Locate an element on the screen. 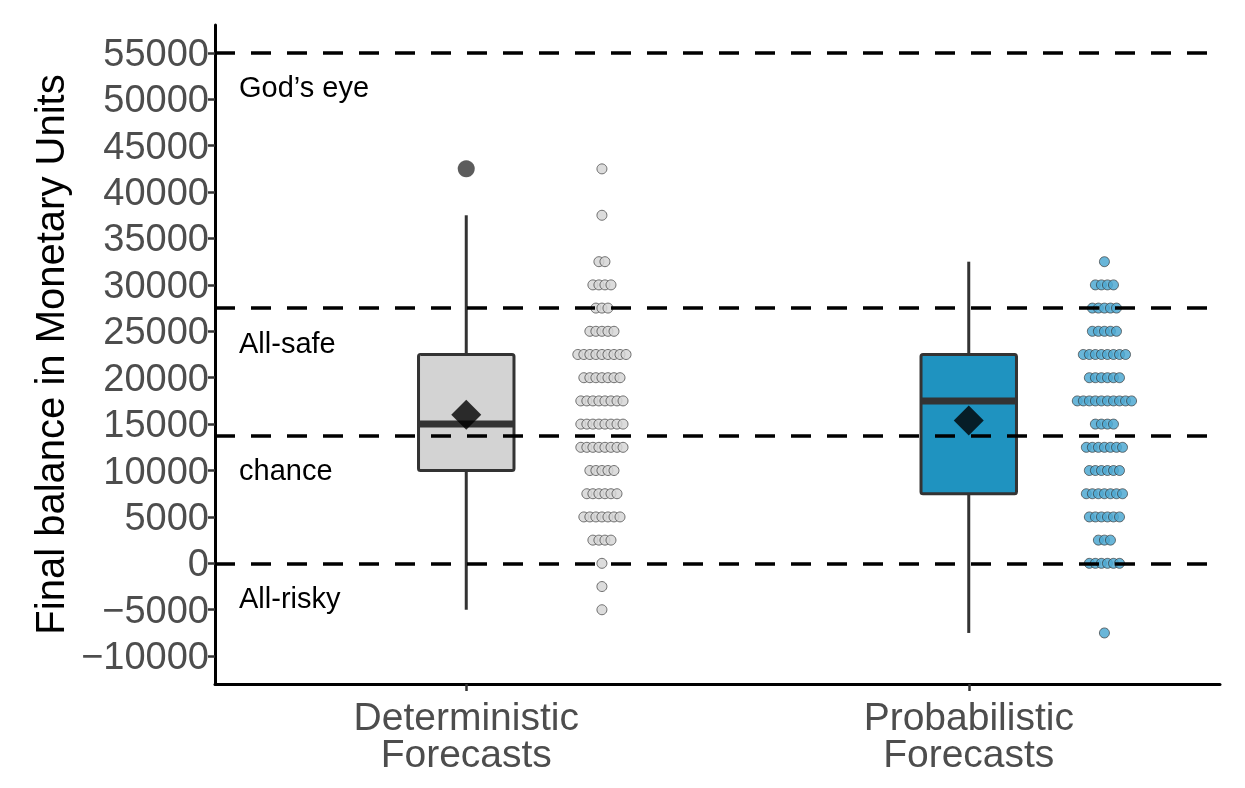 The height and width of the screenshot is (788, 1245). y-tick-label: 55000 is located at coordinates (156, 52).